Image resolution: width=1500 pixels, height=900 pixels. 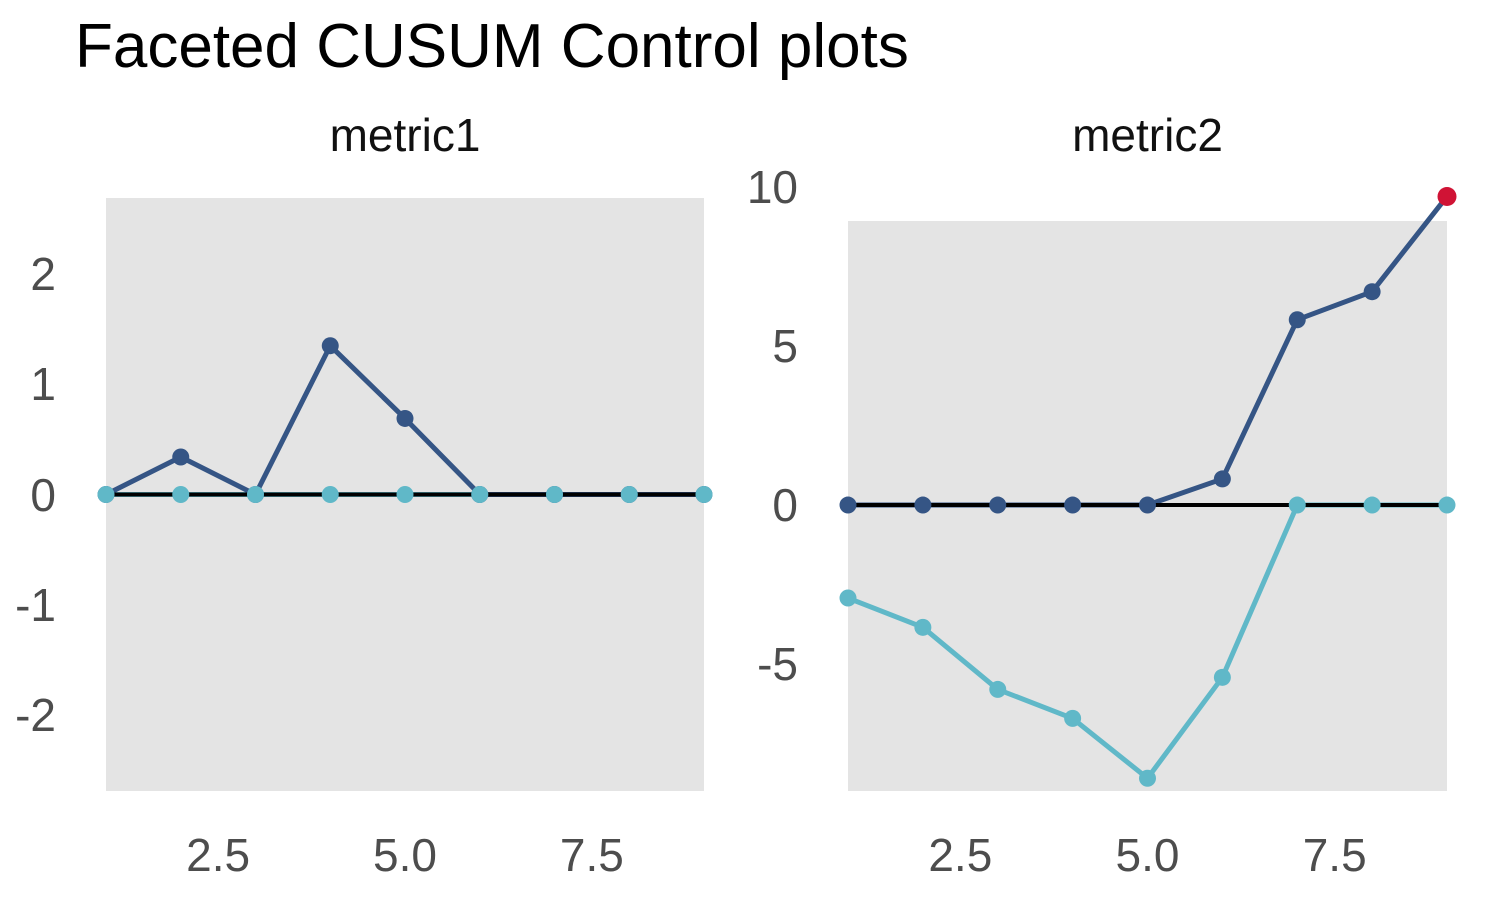 I want to click on x-tick-metric2: 2.5, so click(x=960, y=855).